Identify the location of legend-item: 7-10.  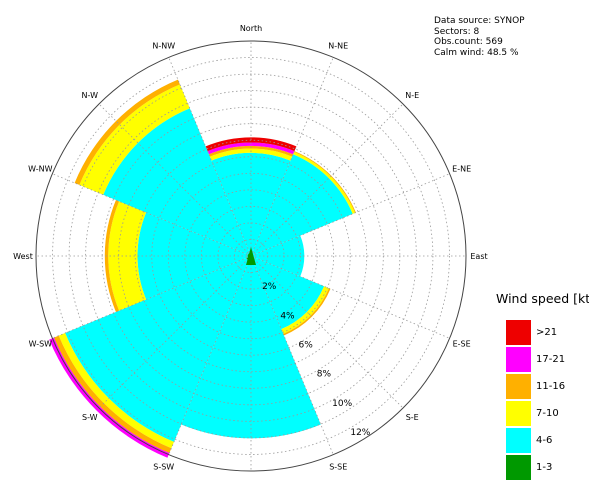
(546, 412).